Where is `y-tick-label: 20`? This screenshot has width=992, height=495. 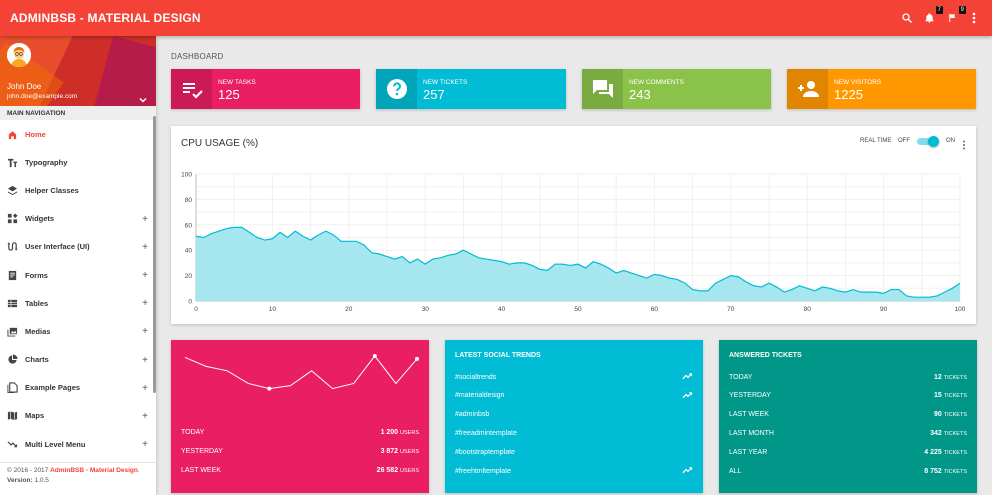 y-tick-label: 20 is located at coordinates (189, 276).